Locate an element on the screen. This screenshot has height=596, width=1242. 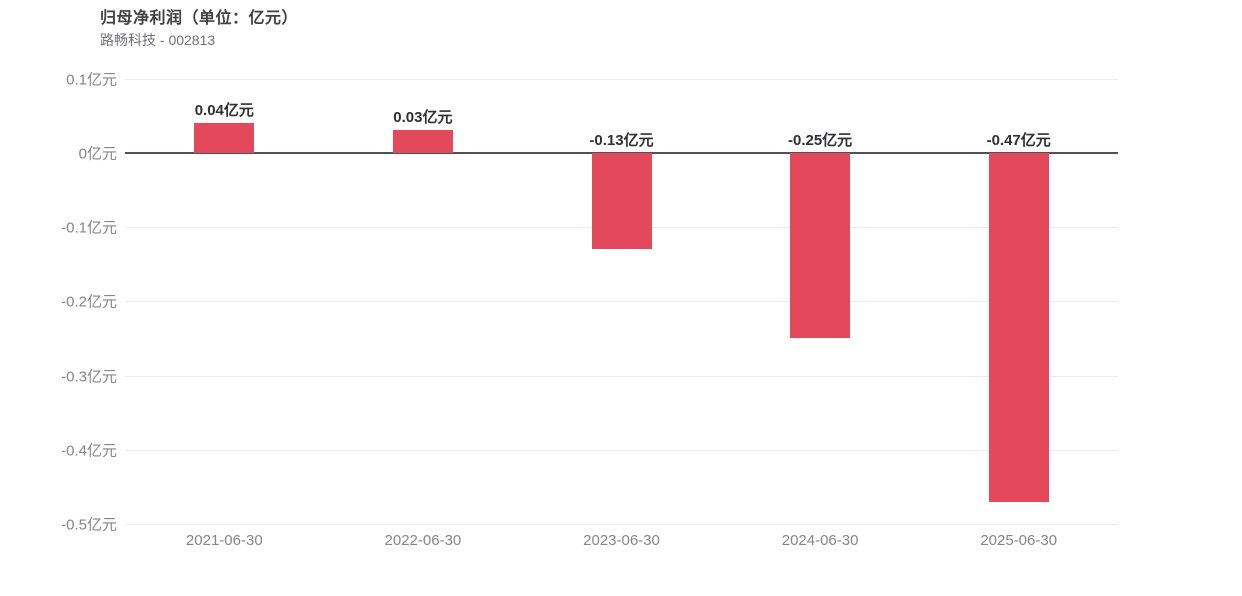
x-axis-tick-label: 2024-06-30 is located at coordinates (820, 540).